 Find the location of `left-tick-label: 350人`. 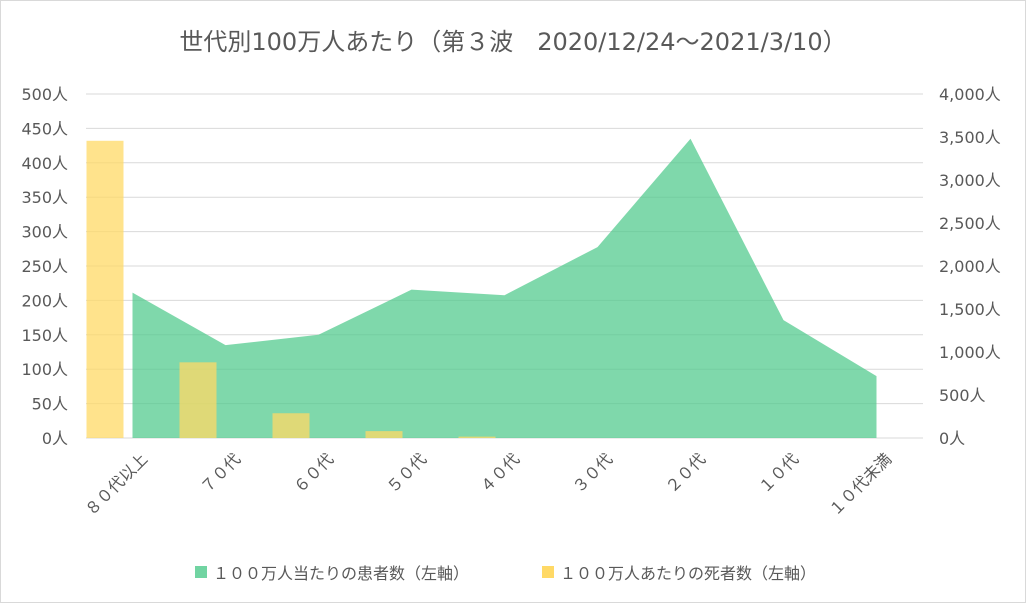

left-tick-label: 350人 is located at coordinates (44, 197).